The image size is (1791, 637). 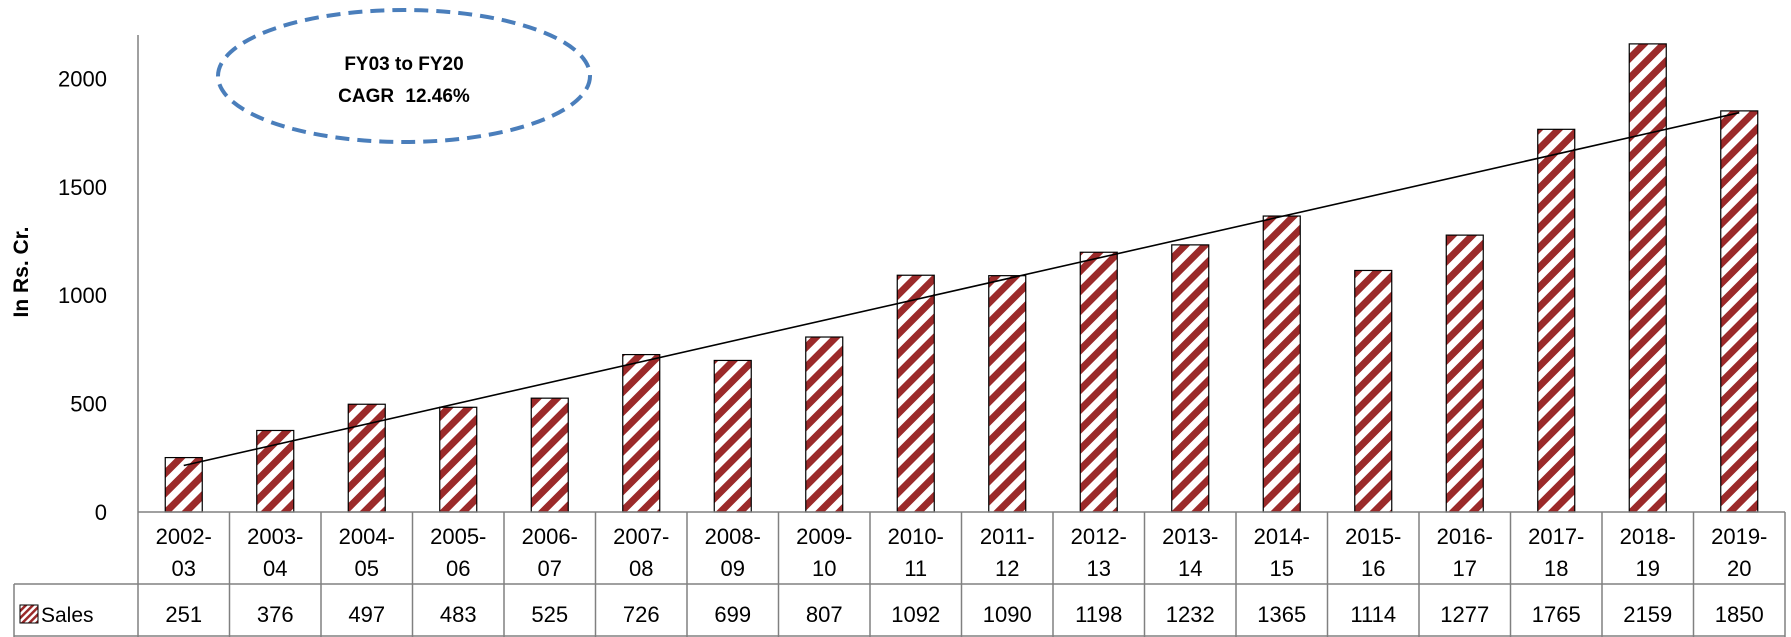 I want to click on category-label: 2008-09, so click(x=733, y=552).